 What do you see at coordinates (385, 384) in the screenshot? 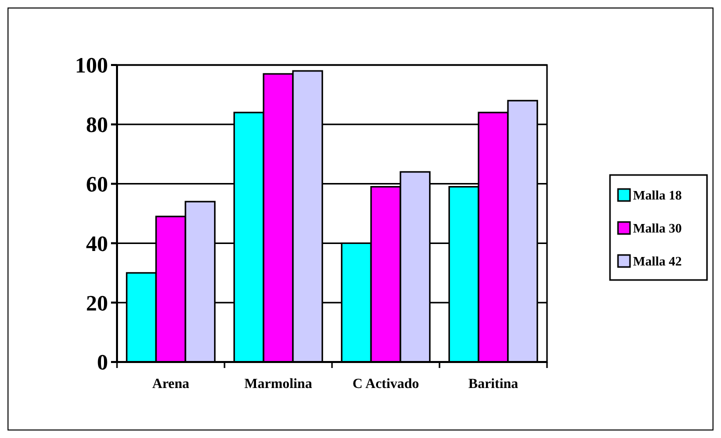
I see `x-tick-label: C Activado` at bounding box center [385, 384].